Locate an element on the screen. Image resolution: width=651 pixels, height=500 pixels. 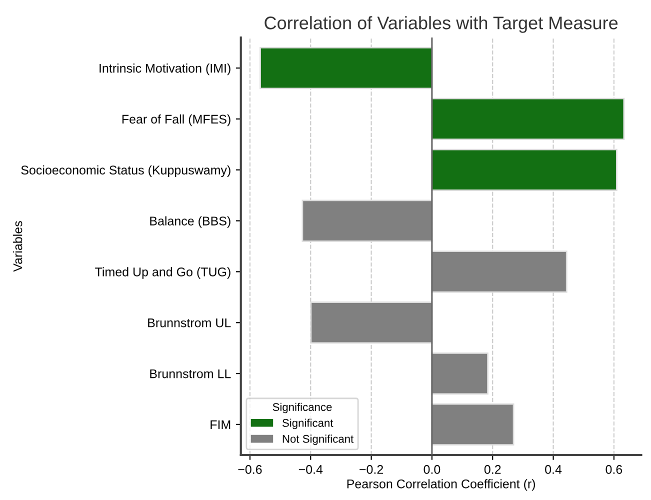
legend-label: Not Significant is located at coordinates (318, 439).